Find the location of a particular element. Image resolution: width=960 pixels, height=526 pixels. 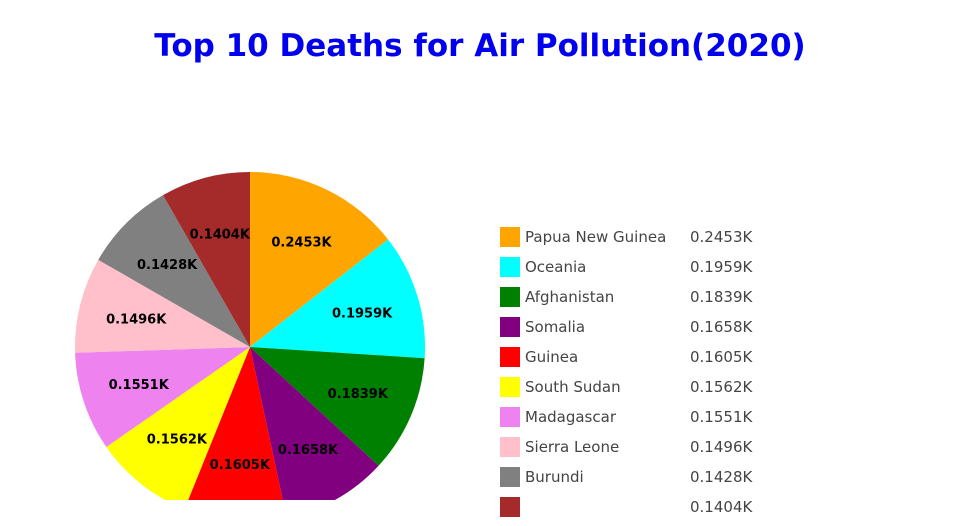

legend-label: Madagascar is located at coordinates (570, 417).